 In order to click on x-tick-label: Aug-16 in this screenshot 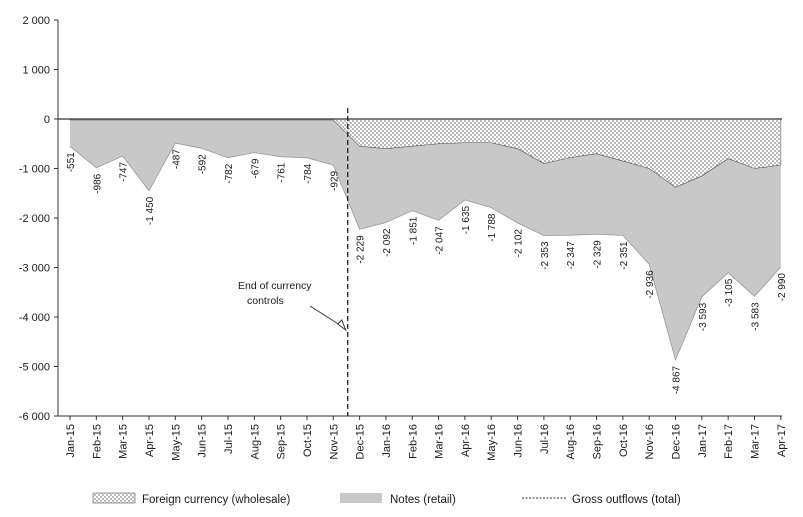, I will do `click(571, 441)`.